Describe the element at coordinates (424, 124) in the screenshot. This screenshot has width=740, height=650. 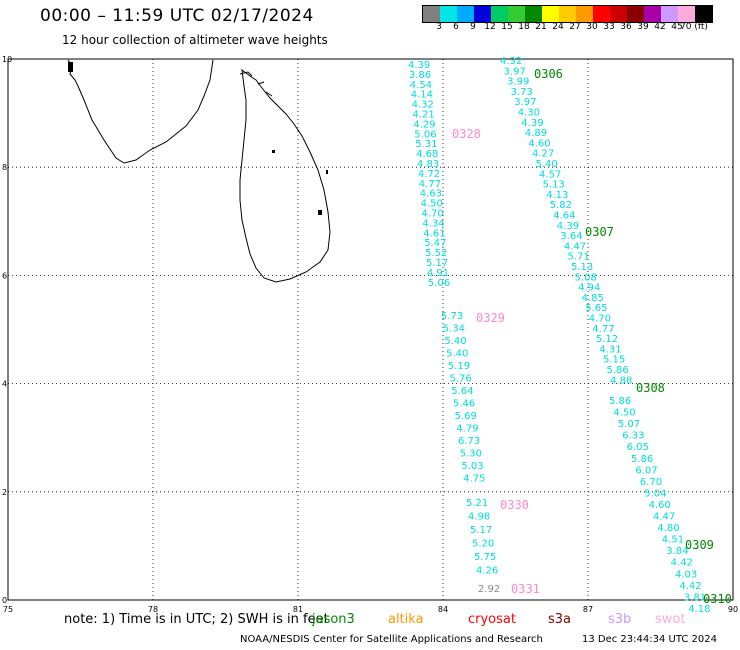
I see `wave-height-value: 4.29` at that location.